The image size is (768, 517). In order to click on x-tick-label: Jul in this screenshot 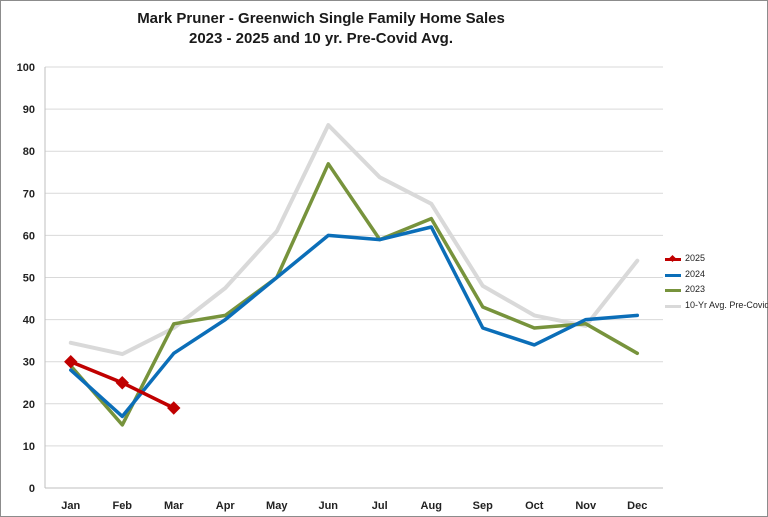, I will do `click(380, 506)`.